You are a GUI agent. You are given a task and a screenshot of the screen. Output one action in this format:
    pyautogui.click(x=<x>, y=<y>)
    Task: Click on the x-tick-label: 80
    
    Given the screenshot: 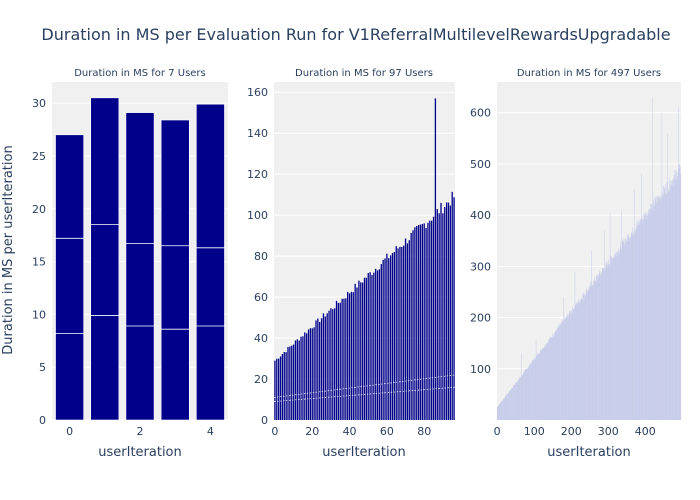 What is the action you would take?
    pyautogui.click(x=424, y=431)
    